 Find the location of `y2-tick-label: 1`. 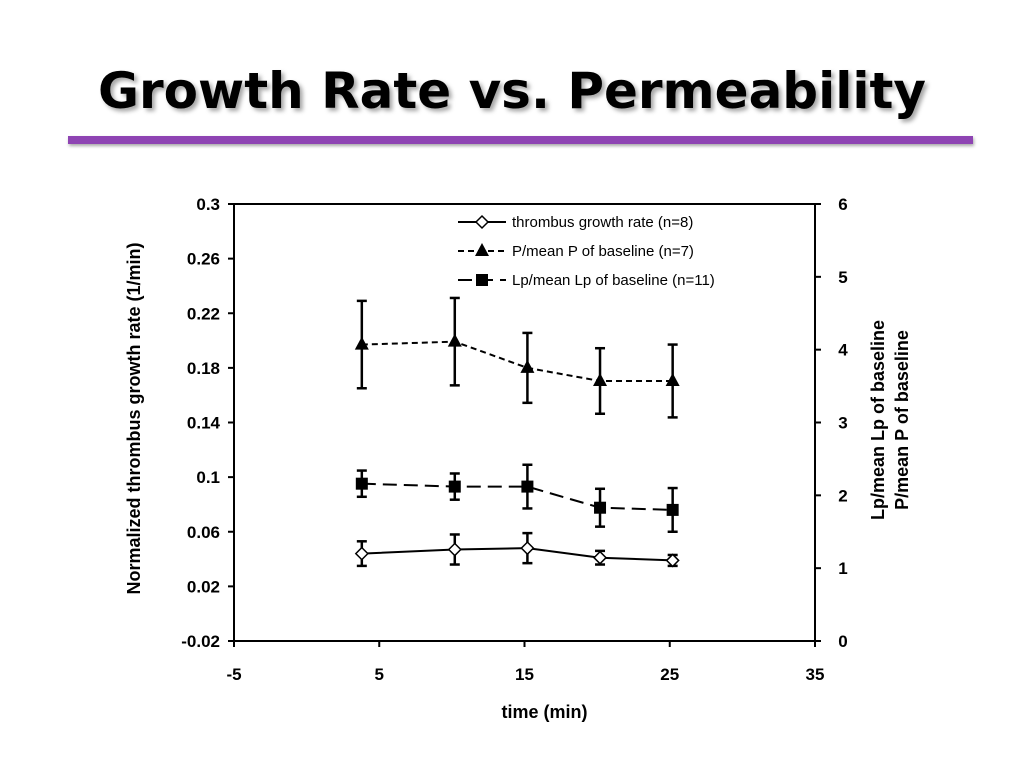

y2-tick-label: 1 is located at coordinates (842, 568).